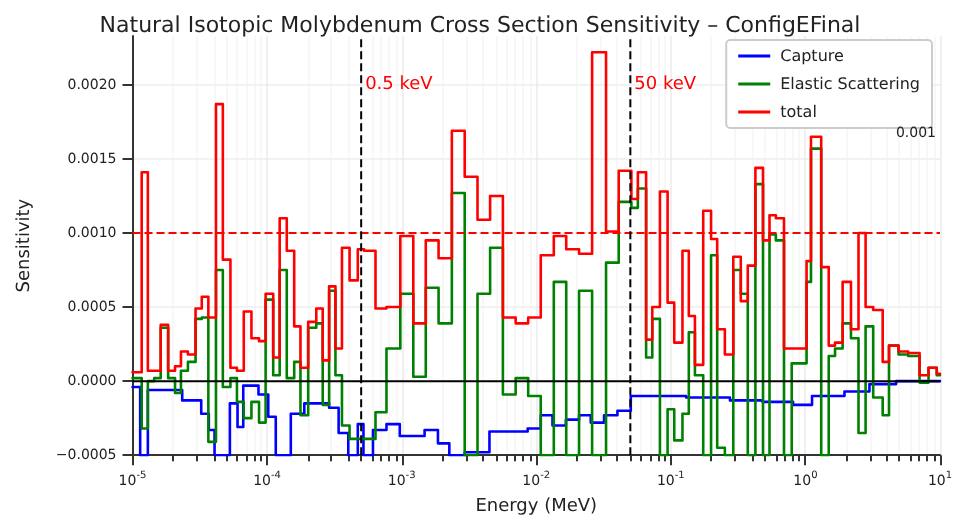 Image resolution: width=960 pixels, height=526 pixels. I want to click on legend-label: total, so click(798, 112).